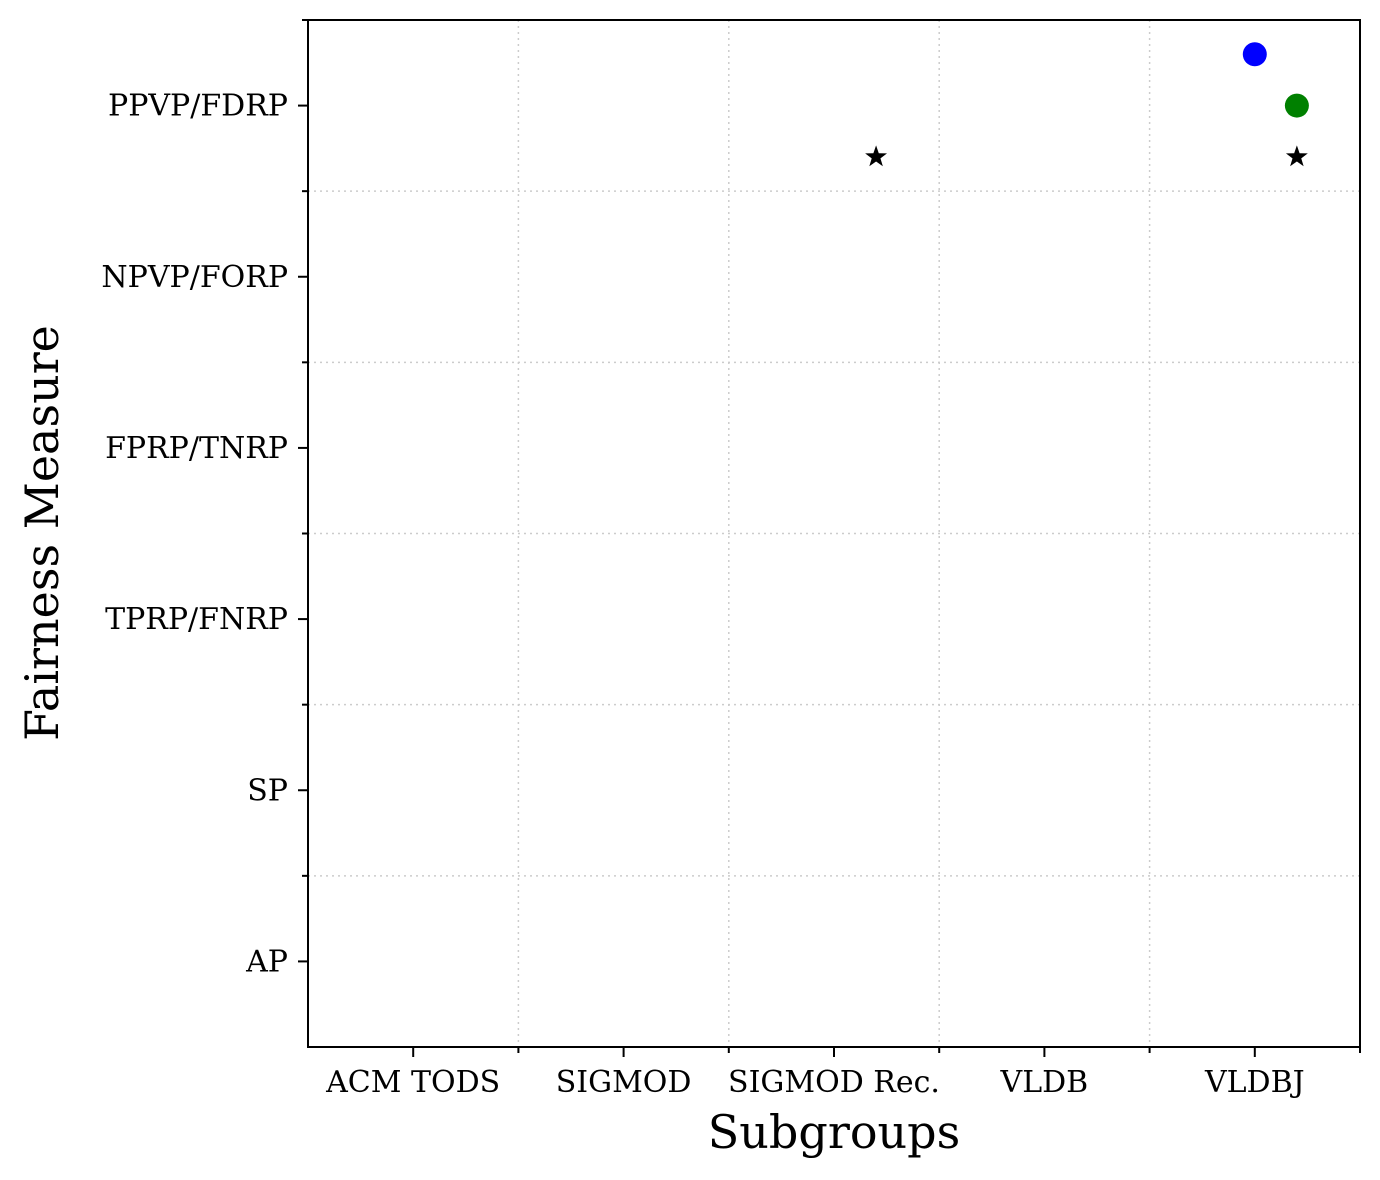 The image size is (1380, 1180). I want to click on y-axis-title: Fairness Measure, so click(42, 533).